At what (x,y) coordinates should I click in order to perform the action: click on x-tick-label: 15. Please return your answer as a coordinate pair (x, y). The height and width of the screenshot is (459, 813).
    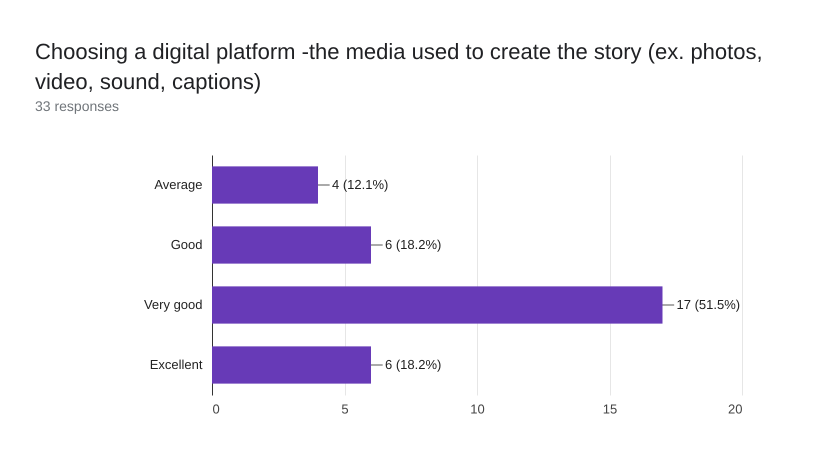
    Looking at the image, I should click on (610, 409).